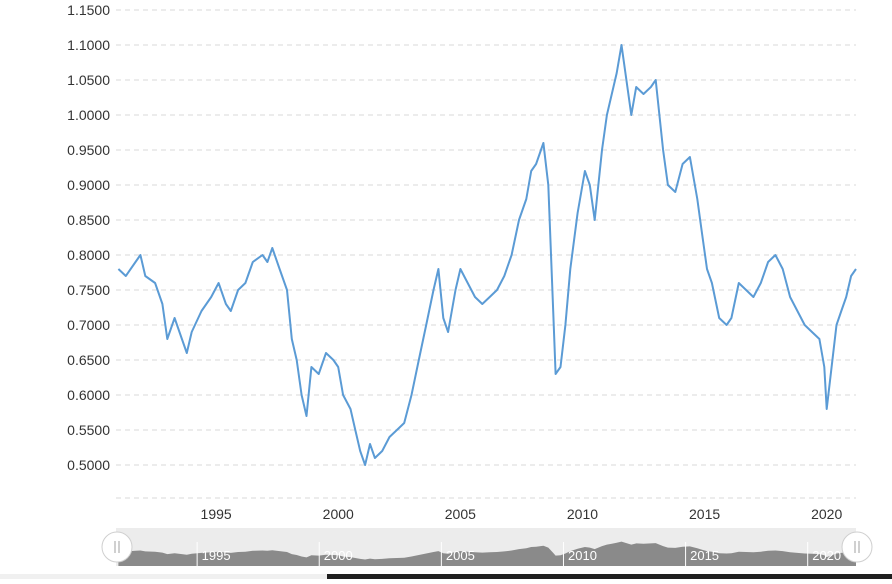 The width and height of the screenshot is (892, 584). What do you see at coordinates (826, 555) in the screenshot?
I see `navigator-label: 2020` at bounding box center [826, 555].